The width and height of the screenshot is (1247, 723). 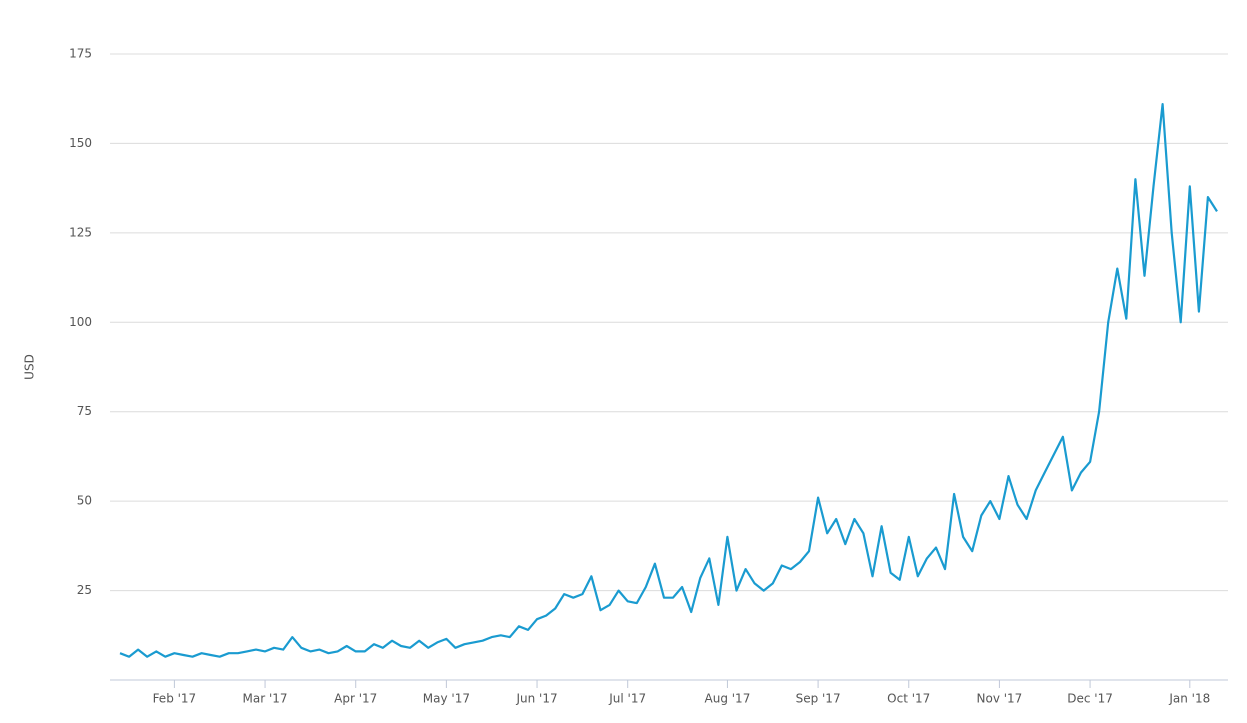 I want to click on x-tick-label: Apr '17, so click(x=355, y=699).